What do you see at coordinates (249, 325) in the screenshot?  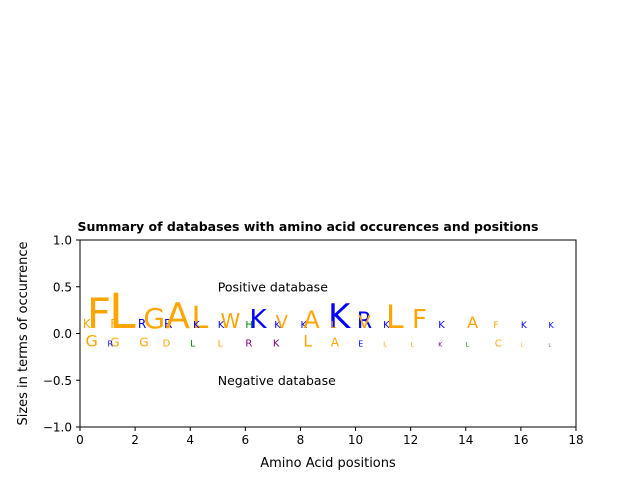 I see `amino-acid-letter: H` at bounding box center [249, 325].